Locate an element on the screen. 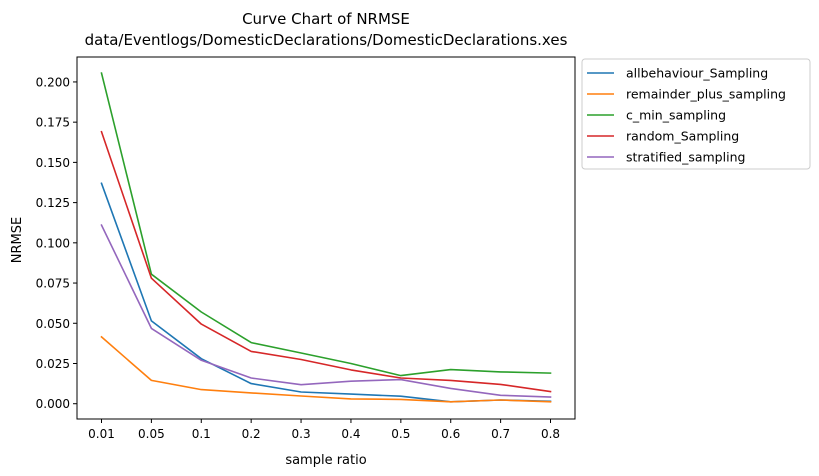  x-tick-label: 0.05 is located at coordinates (151, 434).